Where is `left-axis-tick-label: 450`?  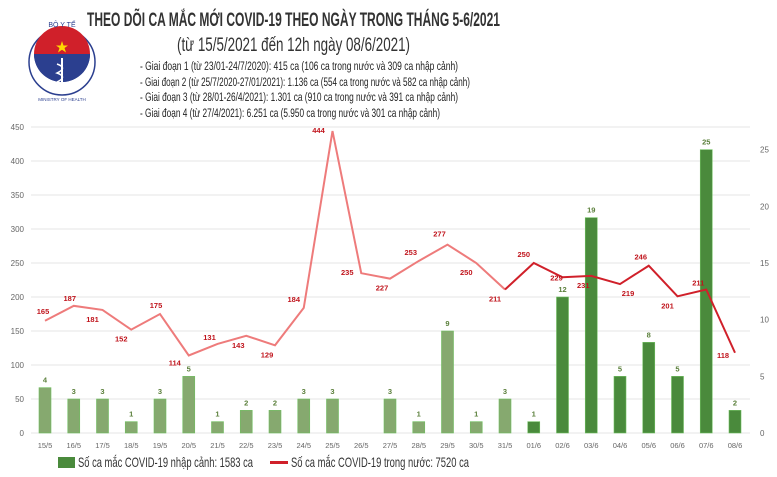
left-axis-tick-label: 450 is located at coordinates (18, 127).